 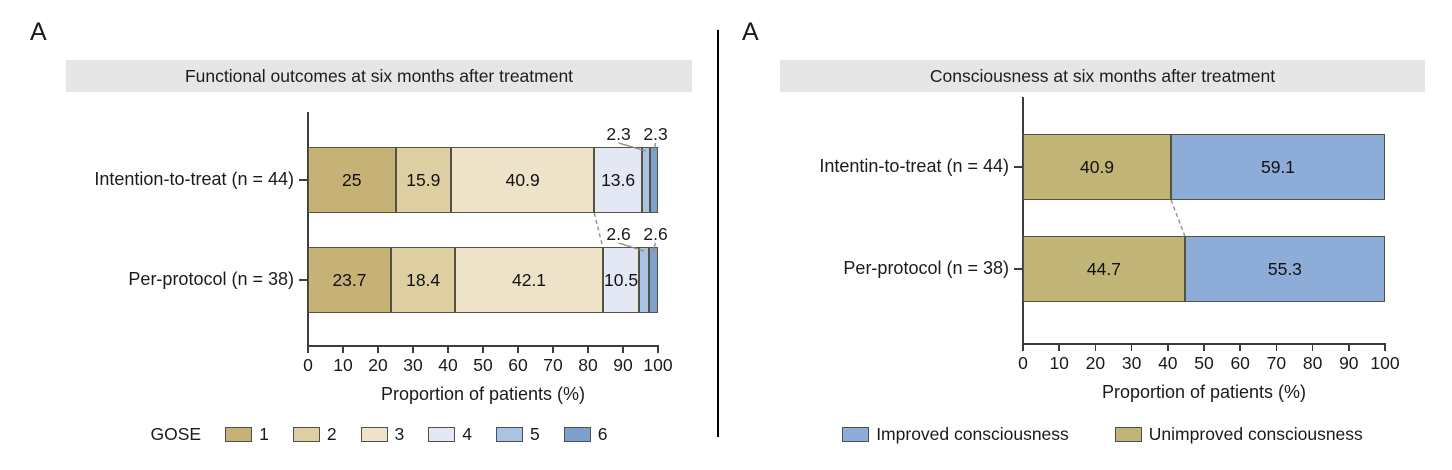 I want to click on category-label: Intention-to-treat (n = 44), so click(x=194, y=179).